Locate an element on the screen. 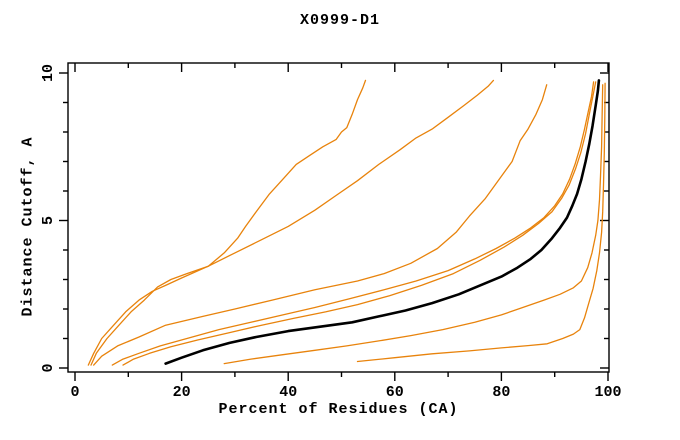 The image size is (680, 440). y-tick-label: 5 is located at coordinates (48, 220).